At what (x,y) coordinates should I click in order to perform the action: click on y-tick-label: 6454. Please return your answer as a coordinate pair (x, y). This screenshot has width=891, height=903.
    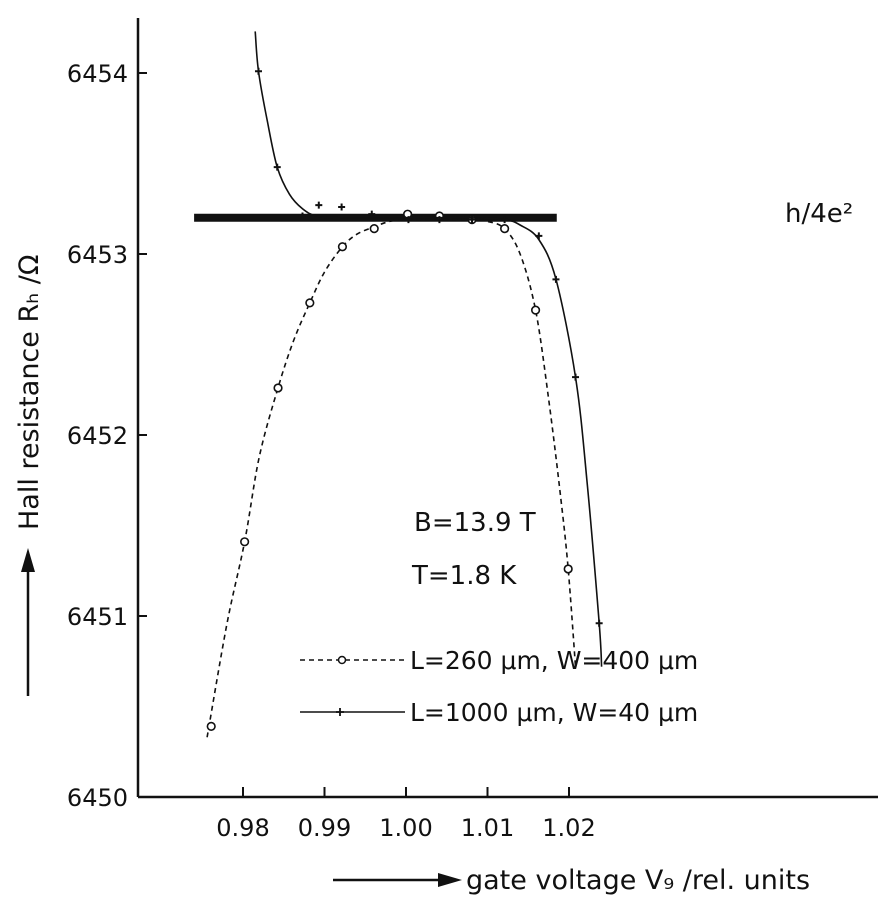
    Looking at the image, I should click on (97, 74).